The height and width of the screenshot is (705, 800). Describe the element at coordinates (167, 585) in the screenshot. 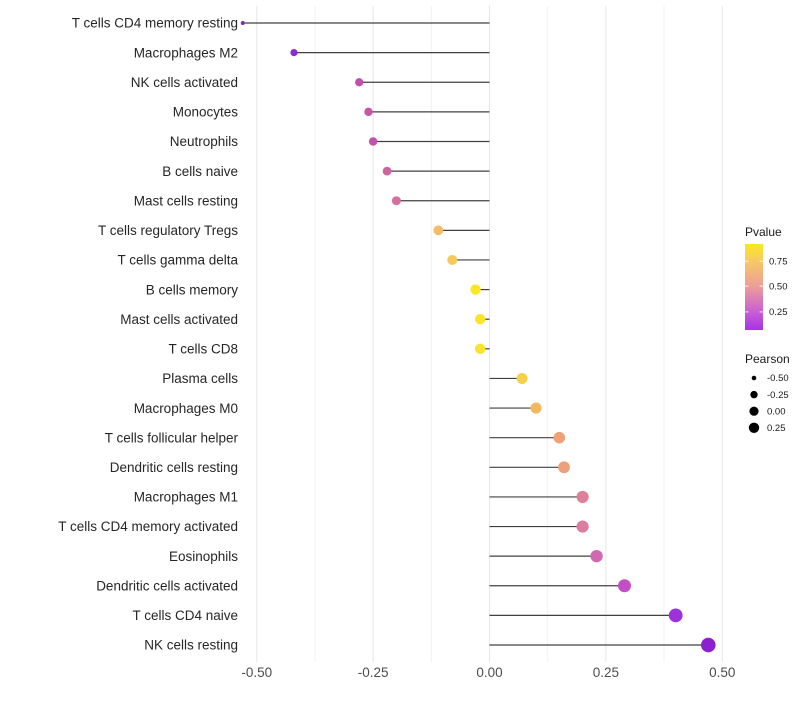

I see `category-label: Dendritic cells activated` at that location.